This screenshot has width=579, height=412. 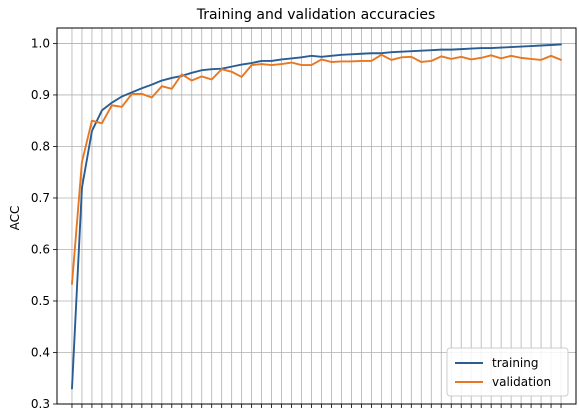 I want to click on legend-box, so click(x=507, y=372).